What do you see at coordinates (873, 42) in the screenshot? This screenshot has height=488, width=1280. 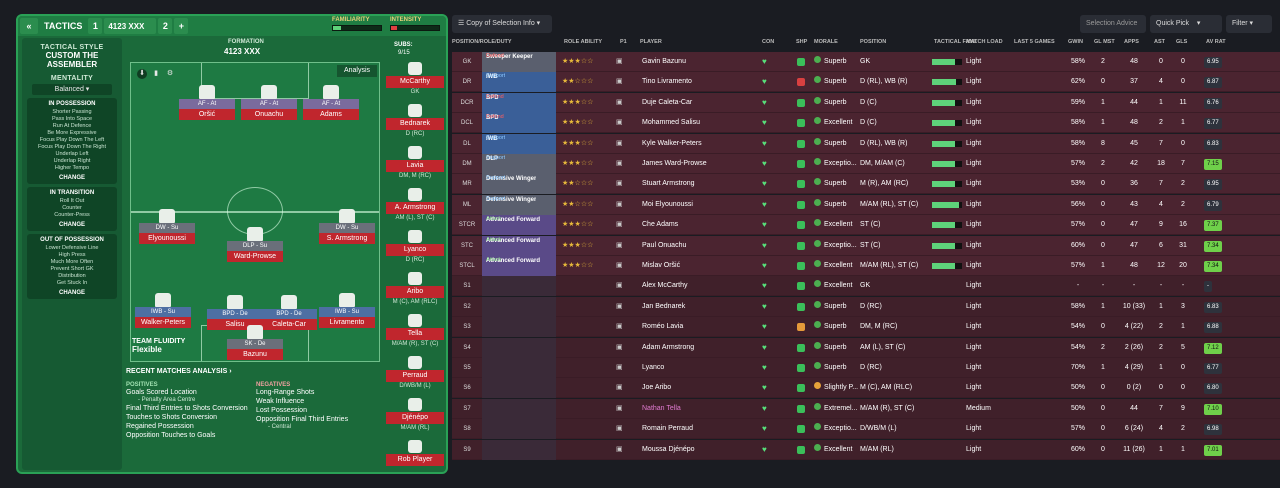 I see `col-position-text: POSITION` at bounding box center [873, 42].